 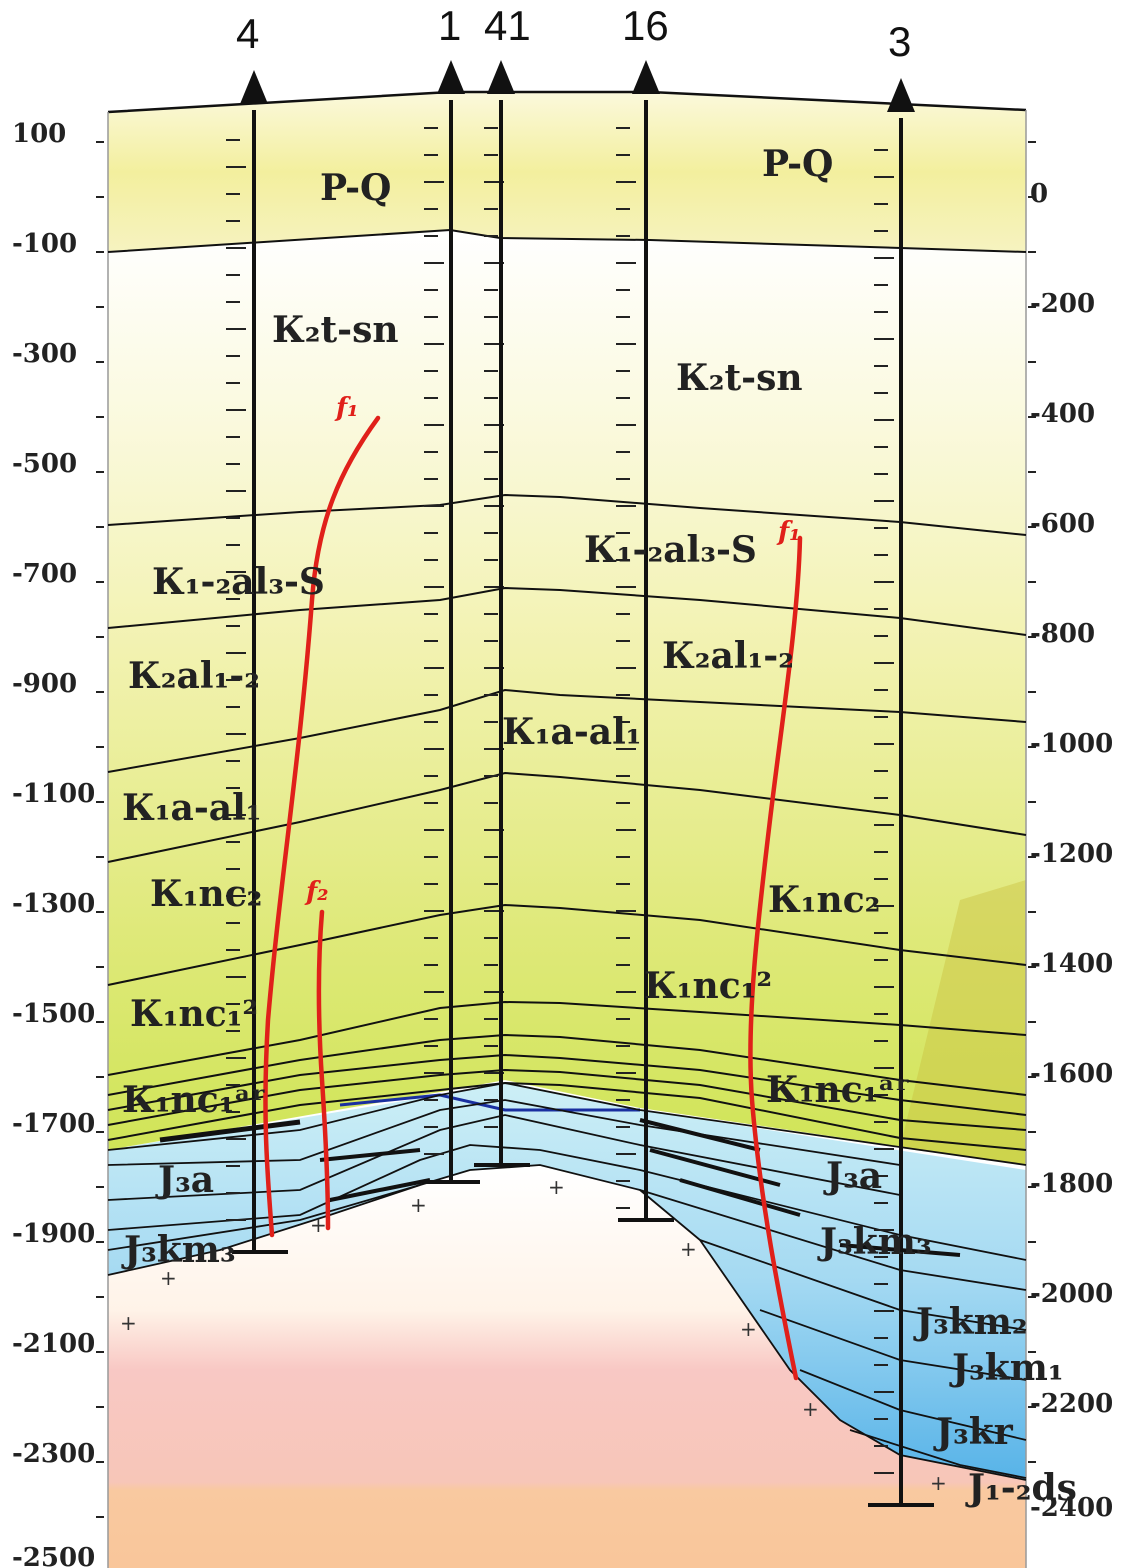 What do you see at coordinates (1071, 1508) in the screenshot?
I see `right-axis-tick: -2400` at bounding box center [1071, 1508].